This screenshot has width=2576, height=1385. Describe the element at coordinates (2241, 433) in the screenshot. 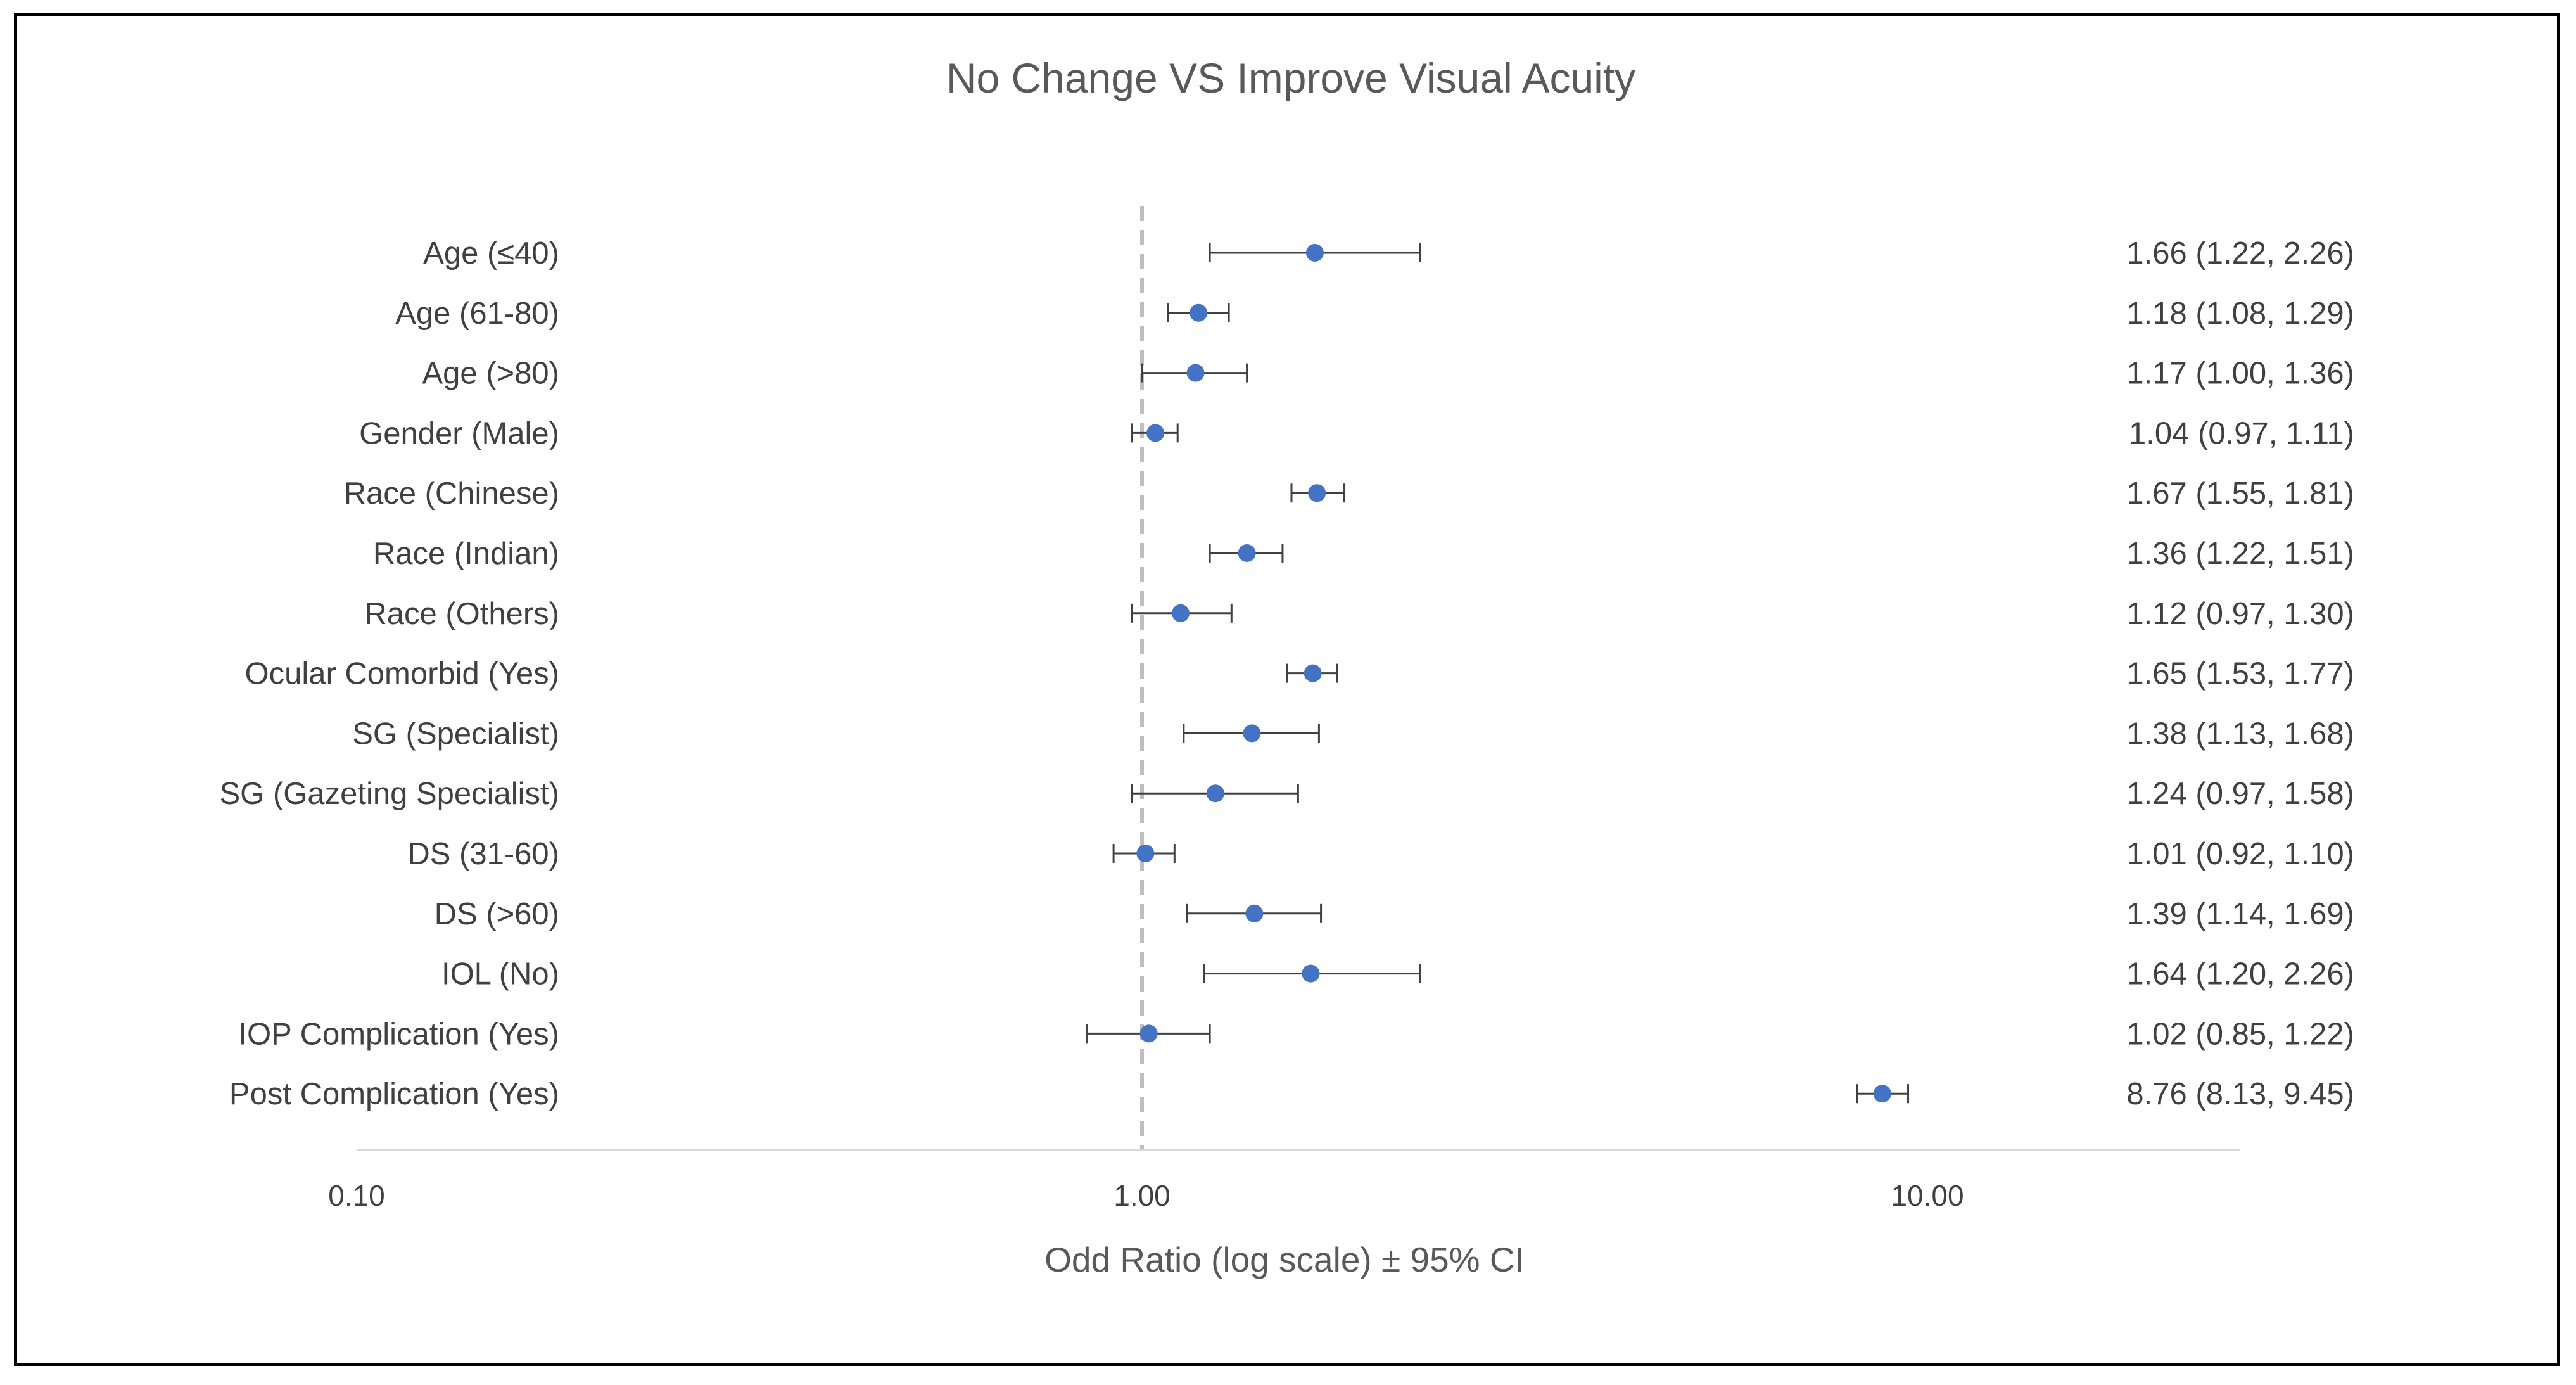

I see `odds-ratio-value: 1.04 (0.97, 1.11)` at that location.